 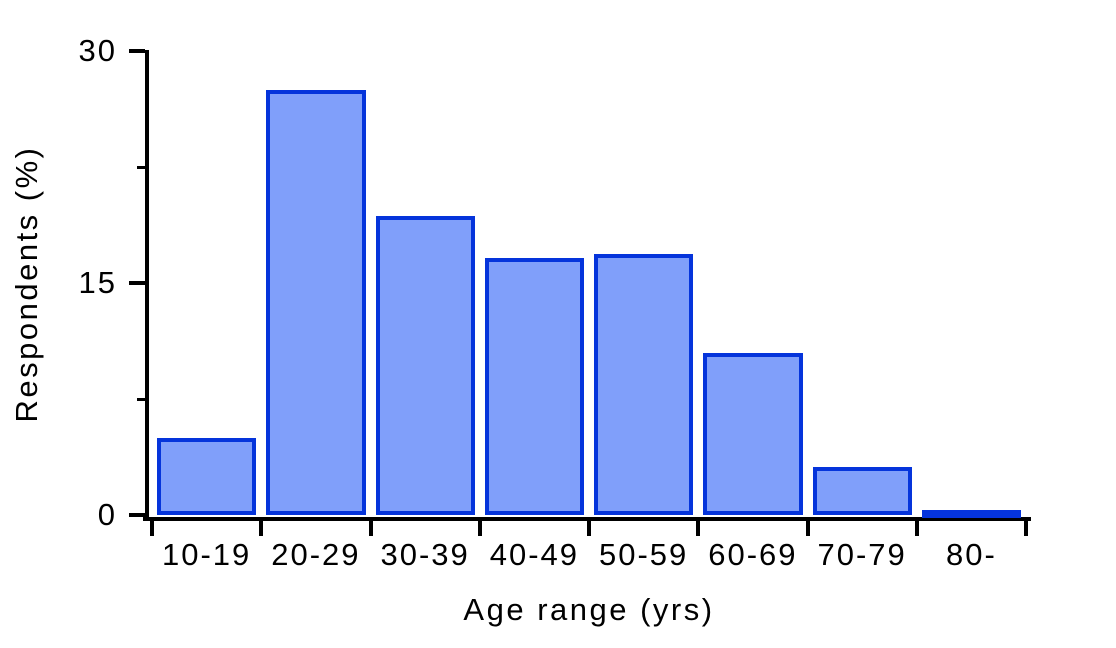 I want to click on x-tick-label: 70-79, so click(x=862, y=554).